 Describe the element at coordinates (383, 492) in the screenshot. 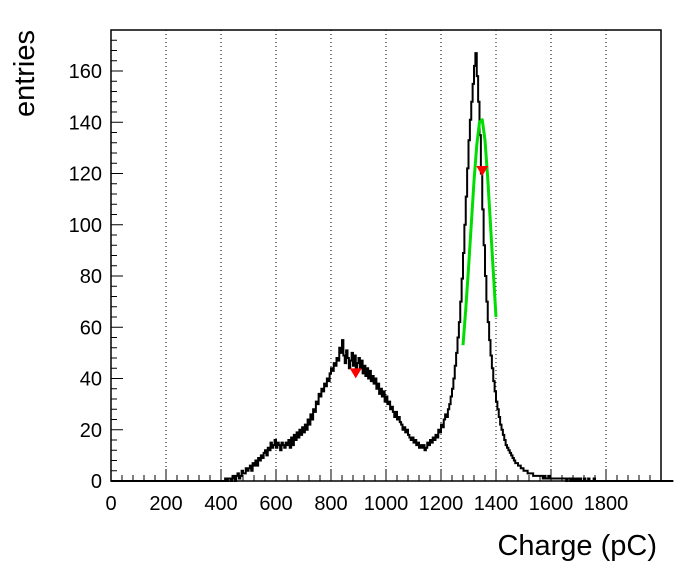

I see `x-axis-ticks: 0 200 400 600 800 1000 1200 1400 1600 1800` at that location.